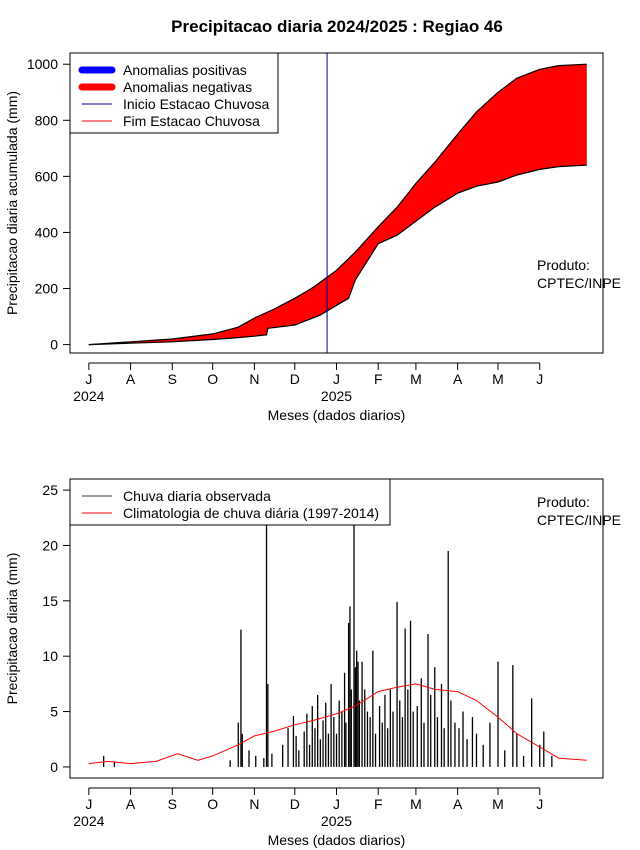  Describe the element at coordinates (50, 545) in the screenshot. I see `y-tick-label: 20` at that location.